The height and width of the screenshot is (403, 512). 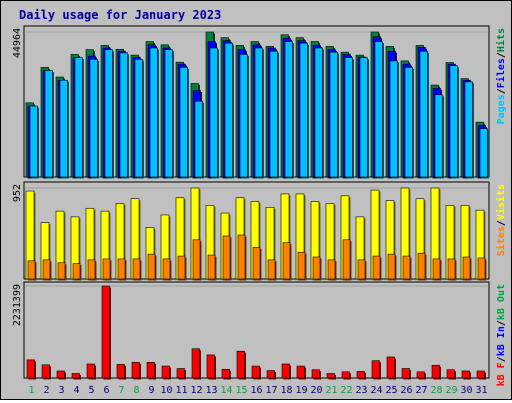 I want to click on x-tick-label-day-23: 23, so click(x=361, y=390).